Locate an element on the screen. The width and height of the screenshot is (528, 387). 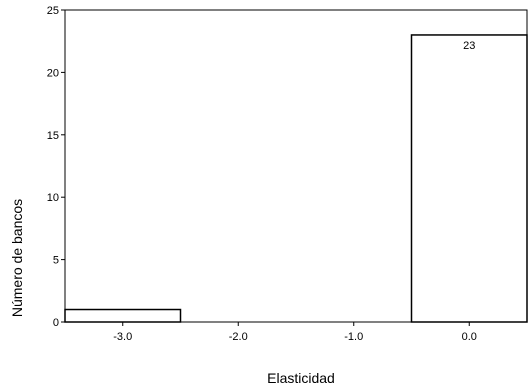
y-axis: 0 5 10 15 20 25 is located at coordinates (56, 167).